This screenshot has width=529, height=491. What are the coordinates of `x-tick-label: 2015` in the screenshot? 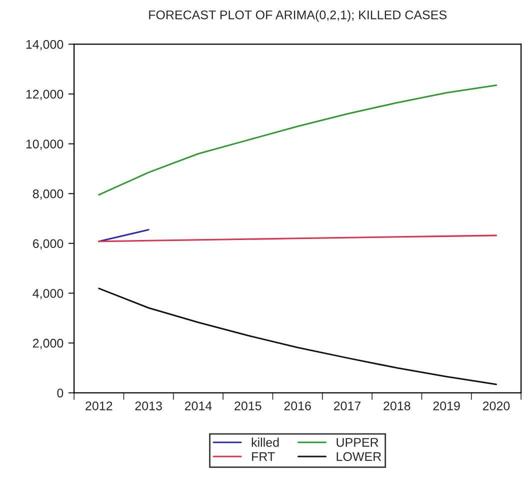 It's located at (248, 405).